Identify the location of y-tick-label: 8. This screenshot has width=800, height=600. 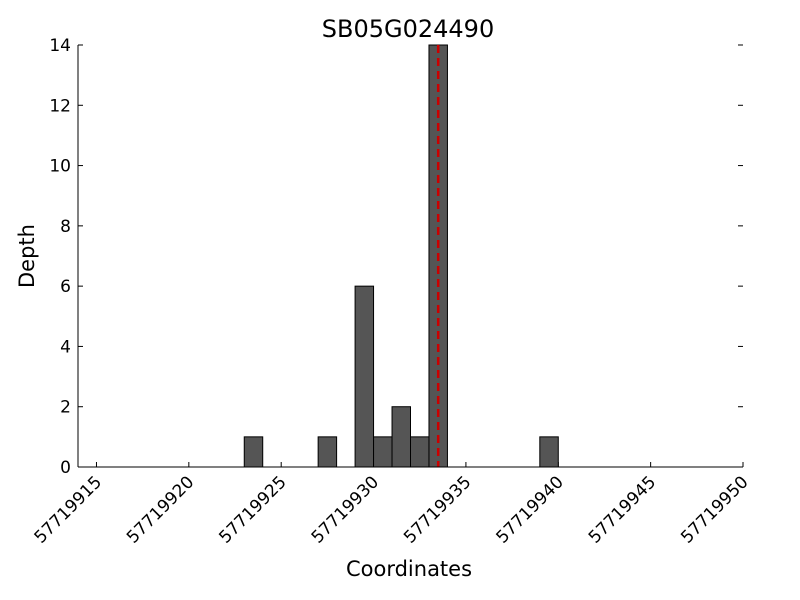
(65, 227).